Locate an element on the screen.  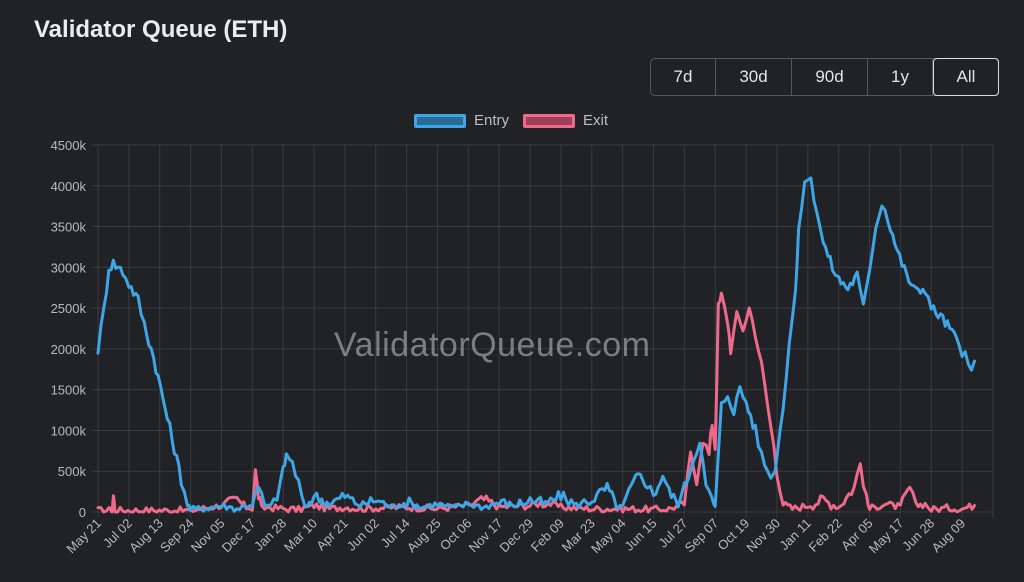
legend-entry-label: Entry is located at coordinates (492, 120).